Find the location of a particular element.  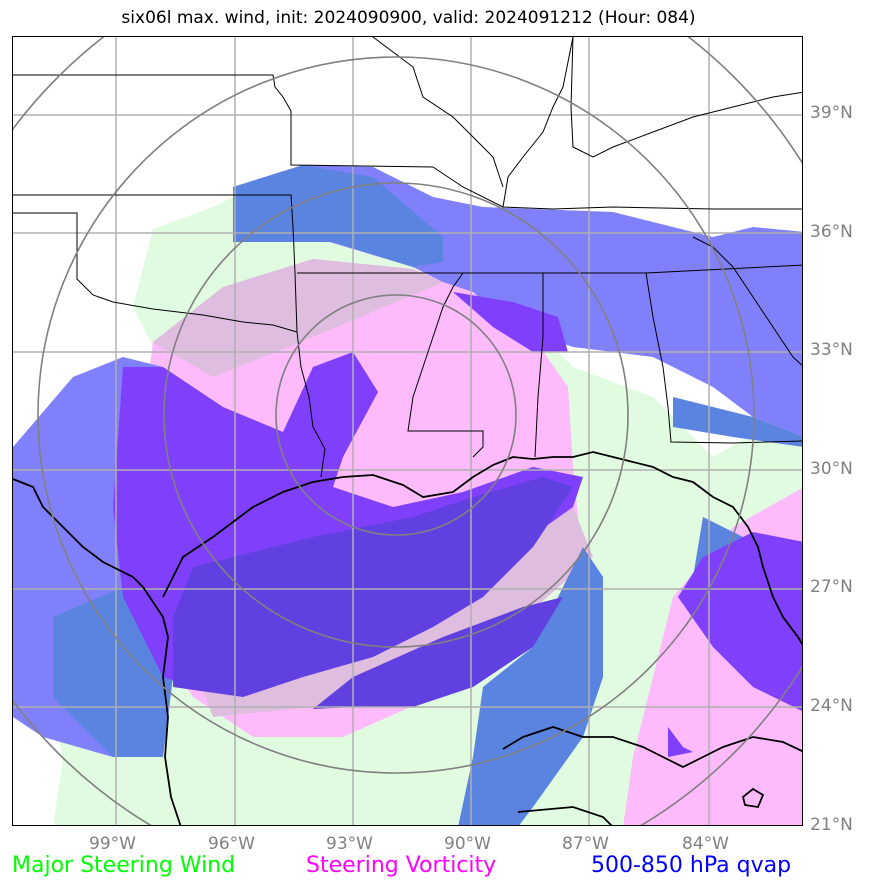

overlap-region-small is located at coordinates (680, 742).